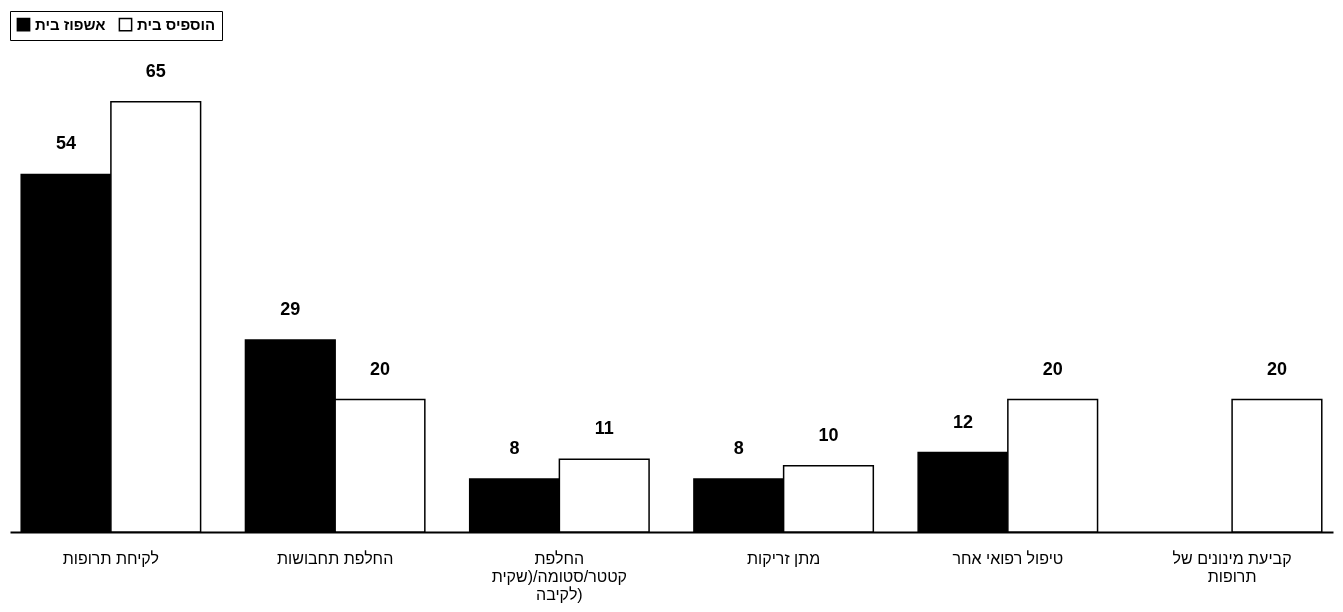 This screenshot has width=1343, height=612. What do you see at coordinates (176, 24) in the screenshot?
I see `legend-label: הוספיס בית` at bounding box center [176, 24].